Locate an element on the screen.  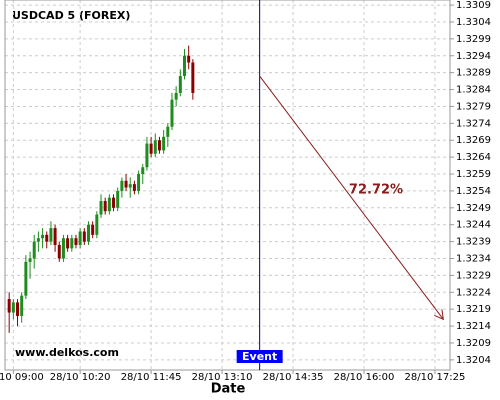
y-tick-label: 1.3259 is located at coordinates (473, 174).